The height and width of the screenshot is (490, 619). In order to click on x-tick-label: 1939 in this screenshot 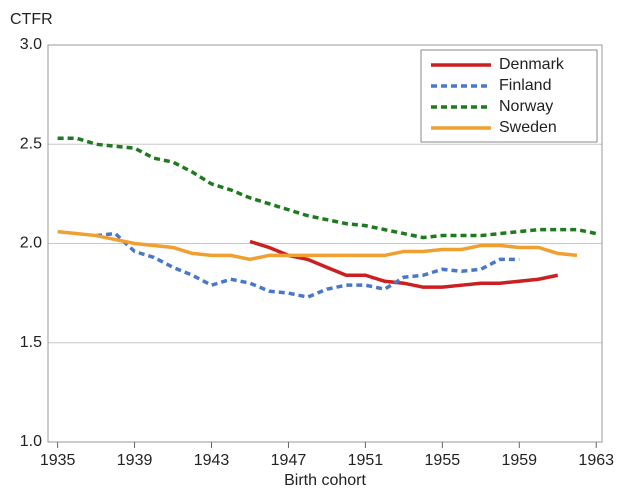, I will do `click(135, 460)`.